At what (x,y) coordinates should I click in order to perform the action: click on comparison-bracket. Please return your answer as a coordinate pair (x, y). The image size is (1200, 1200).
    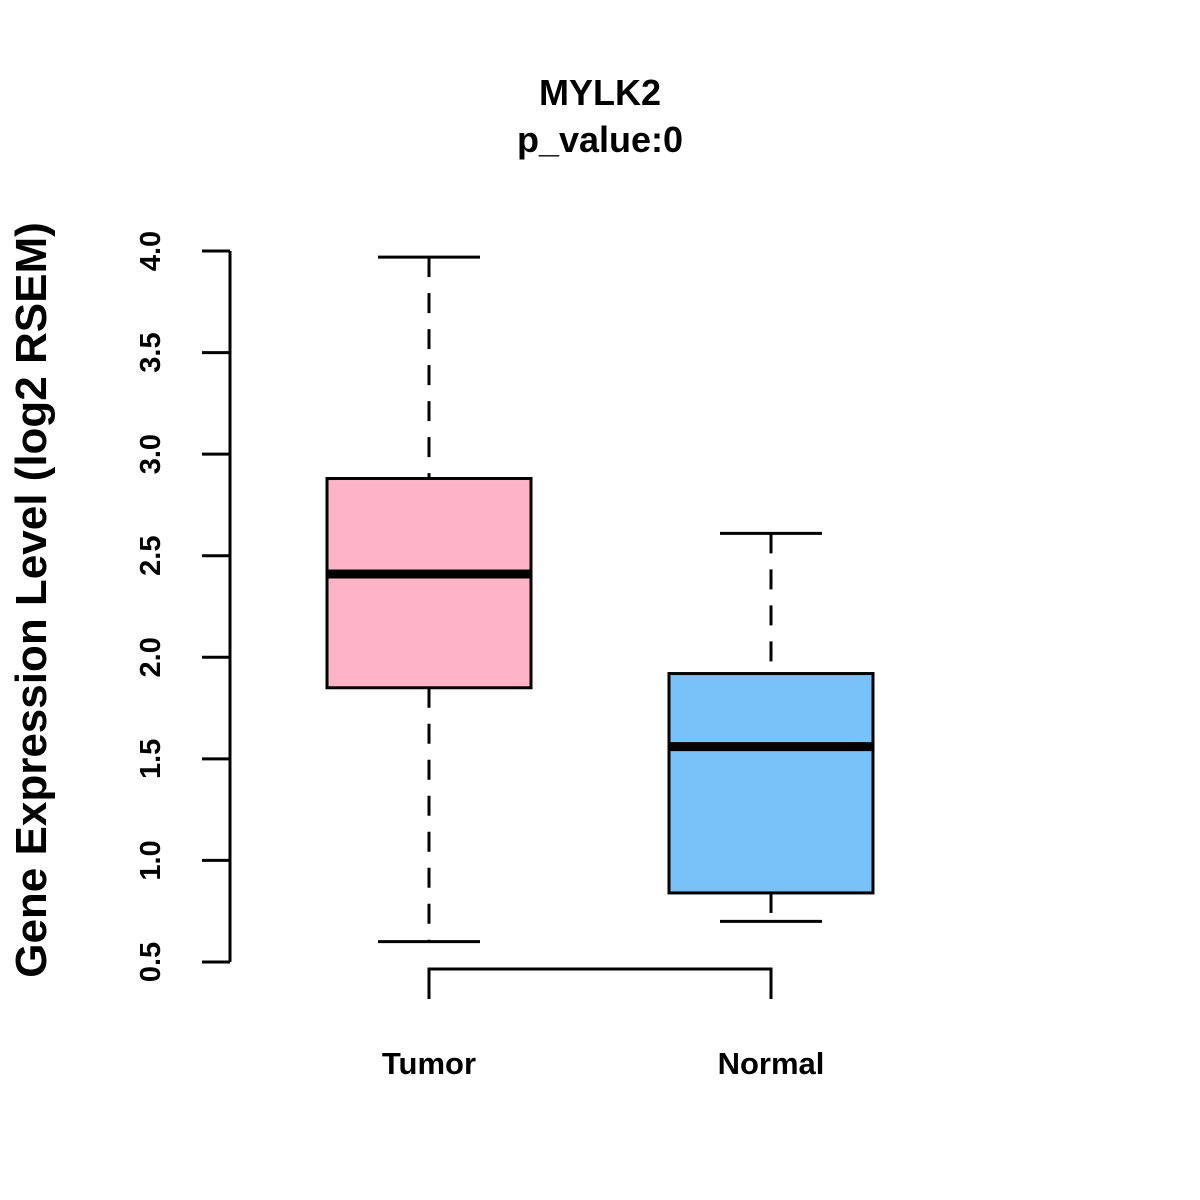
    Looking at the image, I should click on (600, 983).